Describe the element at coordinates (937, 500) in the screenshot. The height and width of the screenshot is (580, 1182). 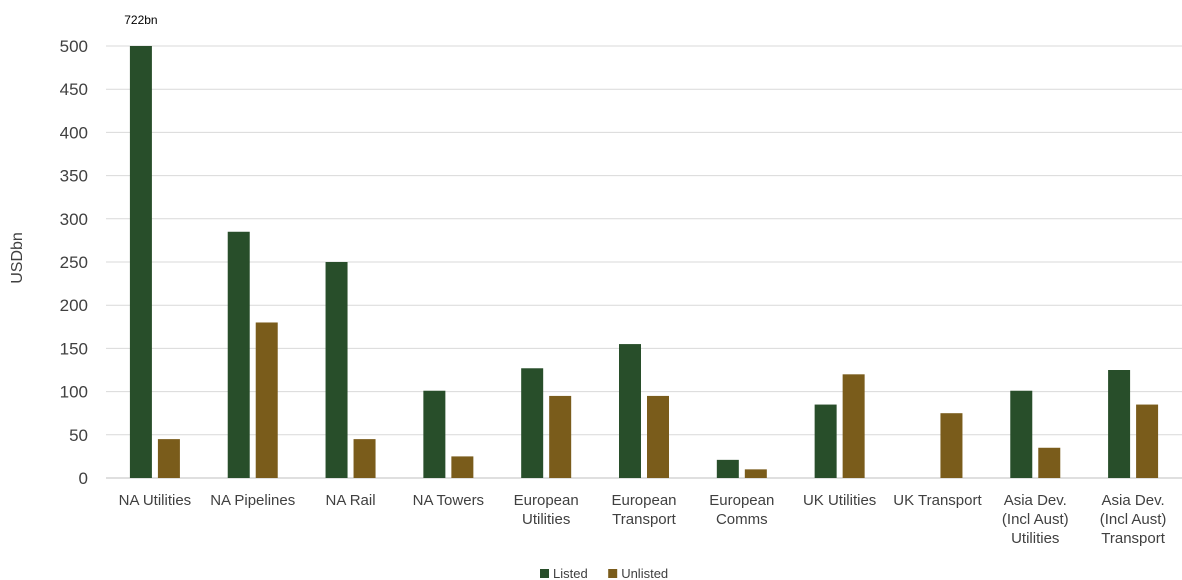
I see `x-tick-label: UK Transport` at that location.